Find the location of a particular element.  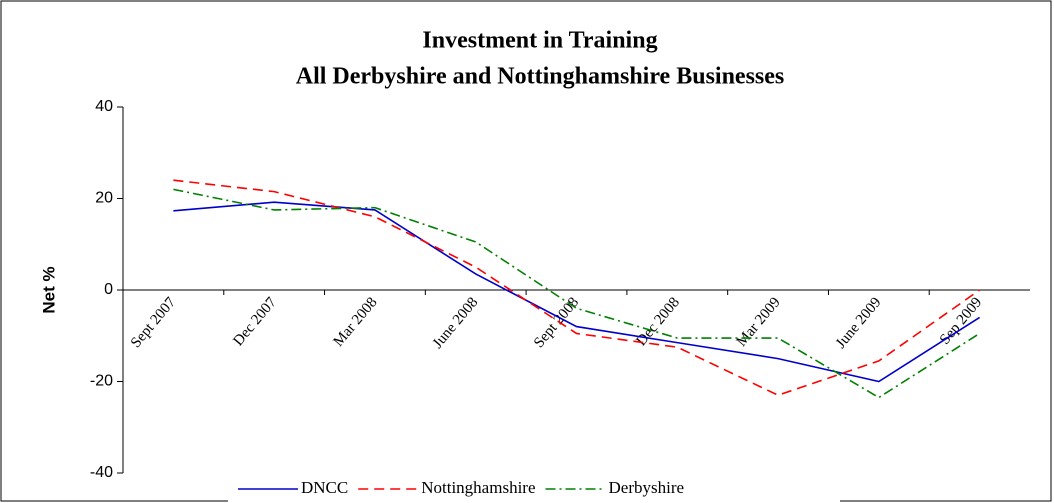

y-tick-label: 0 is located at coordinates (108, 289).